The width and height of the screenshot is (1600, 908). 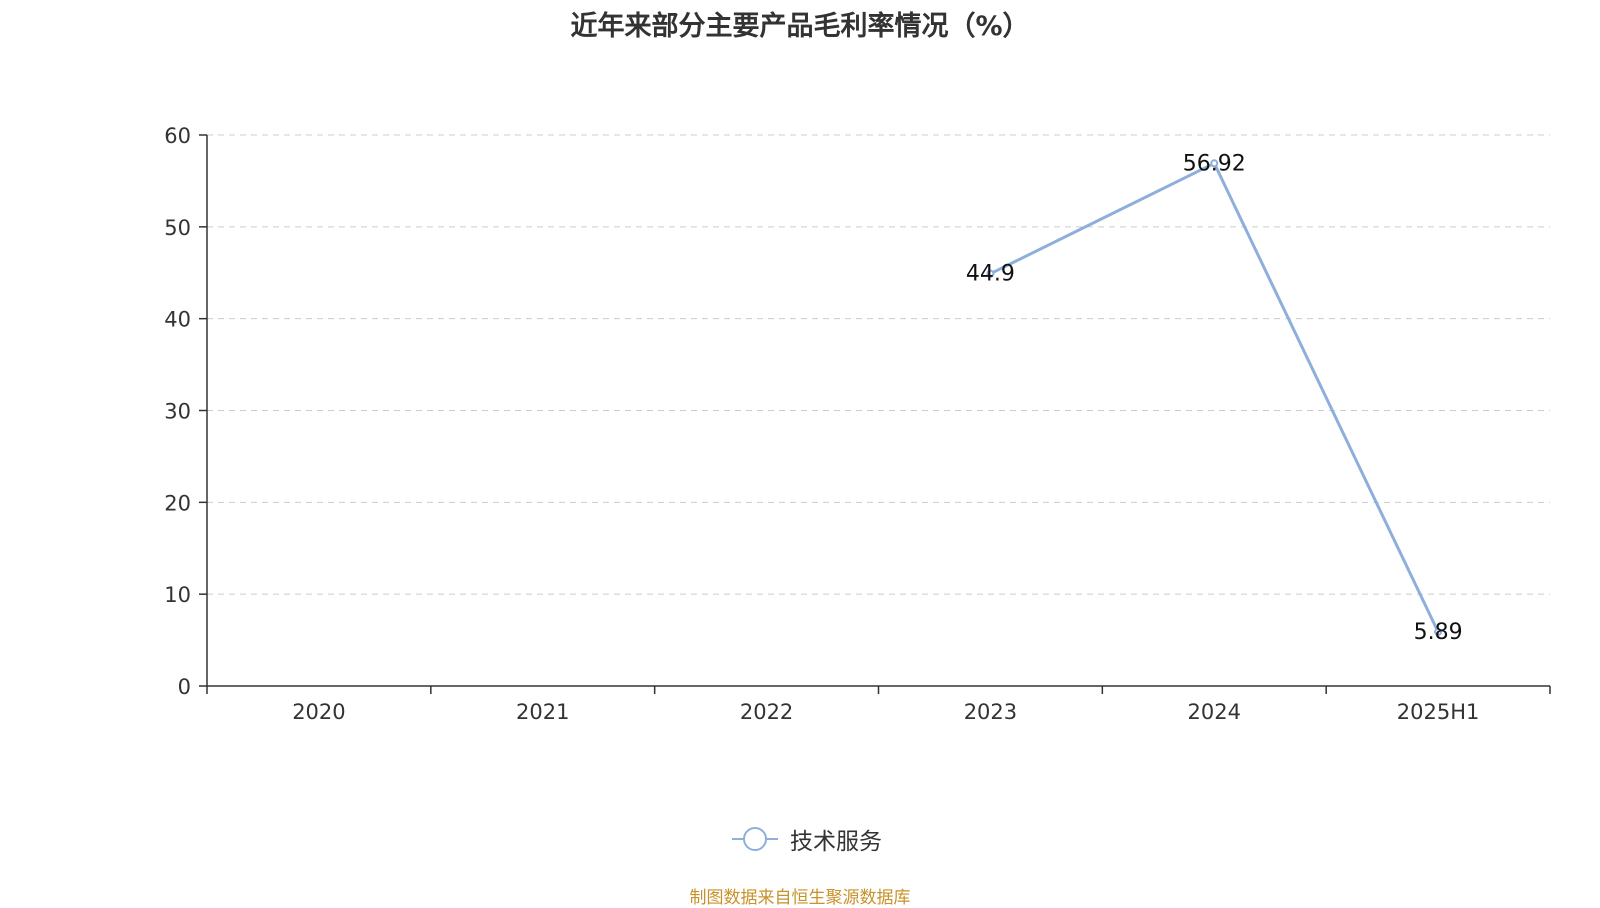 I want to click on data-label: 56.92, so click(x=1214, y=163).